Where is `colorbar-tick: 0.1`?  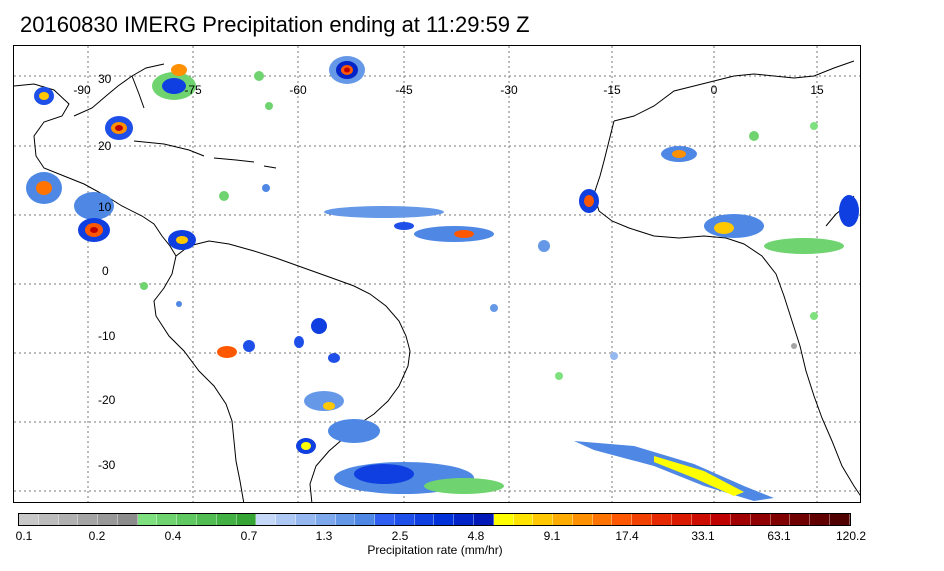
colorbar-tick: 0.1 is located at coordinates (24, 536).